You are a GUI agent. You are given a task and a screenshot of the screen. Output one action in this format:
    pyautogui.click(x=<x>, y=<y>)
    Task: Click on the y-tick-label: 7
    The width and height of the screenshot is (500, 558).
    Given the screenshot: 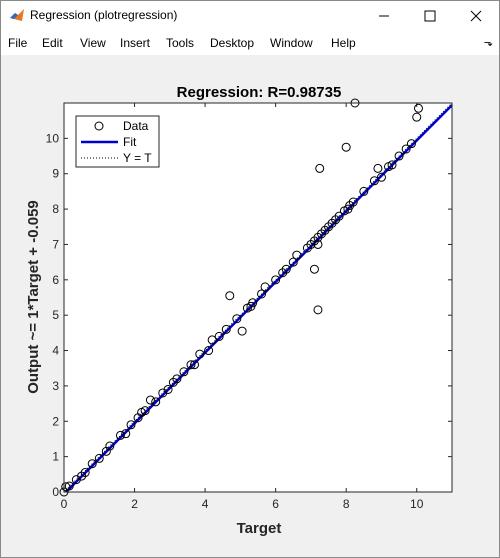 What is the action you would take?
    pyautogui.click(x=55, y=244)
    